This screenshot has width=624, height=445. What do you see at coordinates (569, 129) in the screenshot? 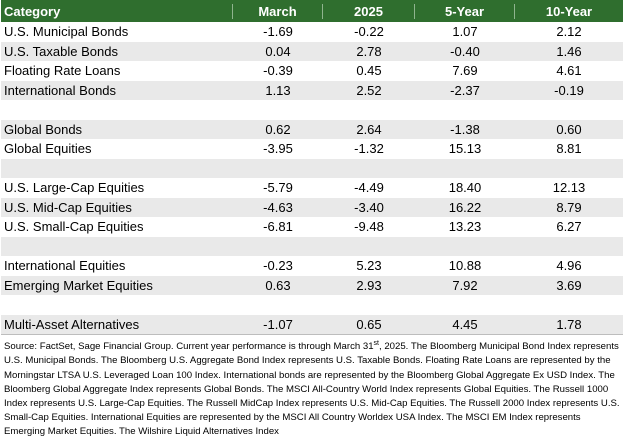
I see `ten-year-value: 0.60` at bounding box center [569, 129].